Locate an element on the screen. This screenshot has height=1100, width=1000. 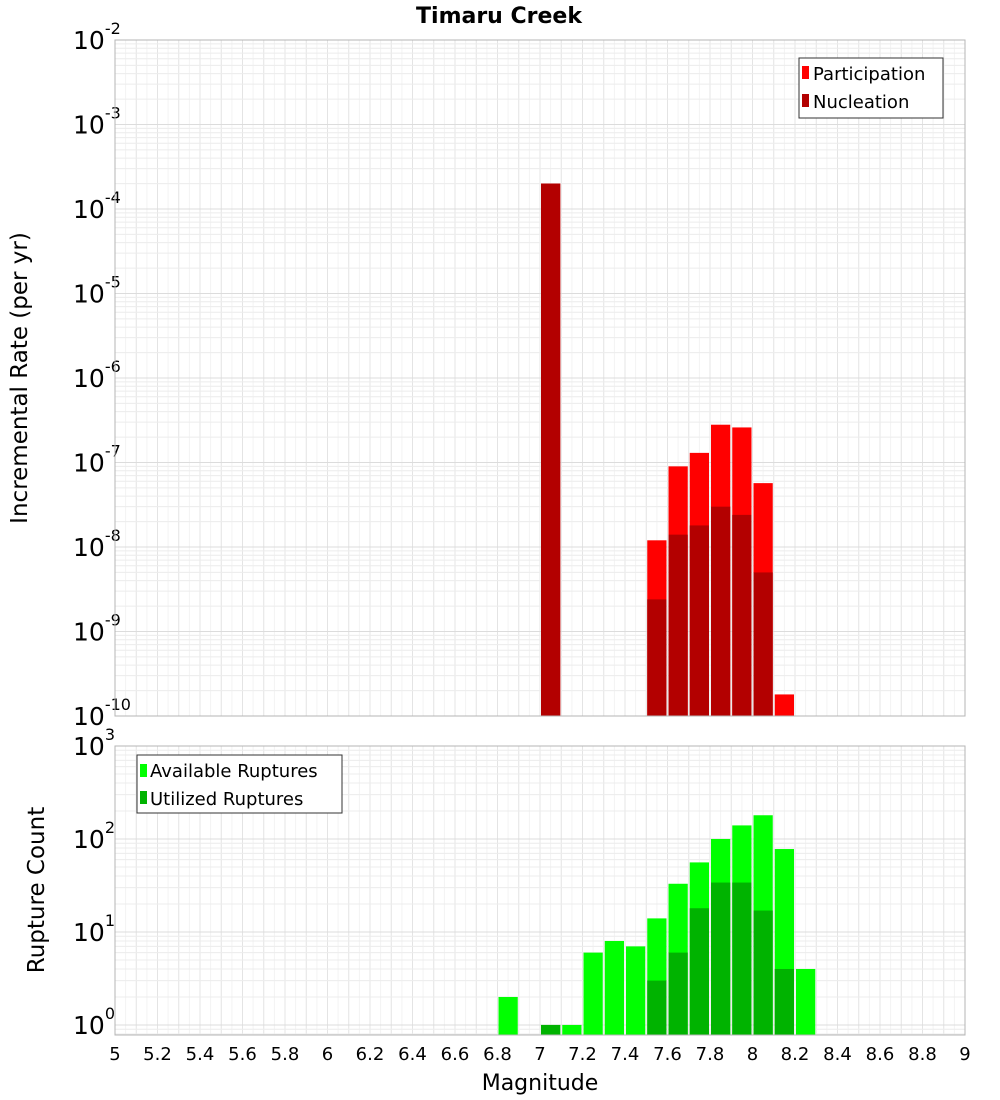
y-tick-label: 10⁻⁶ is located at coordinates (97, 375).